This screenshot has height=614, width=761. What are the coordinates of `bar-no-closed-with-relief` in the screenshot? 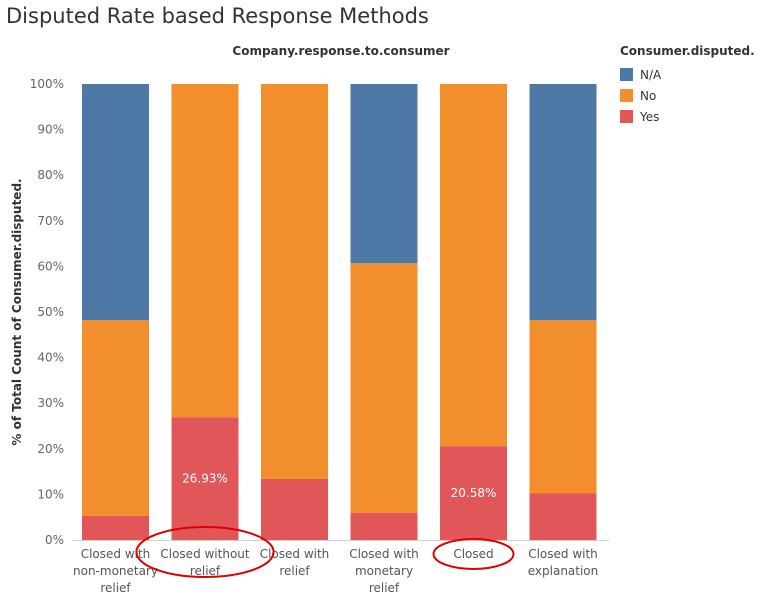 It's located at (294, 281).